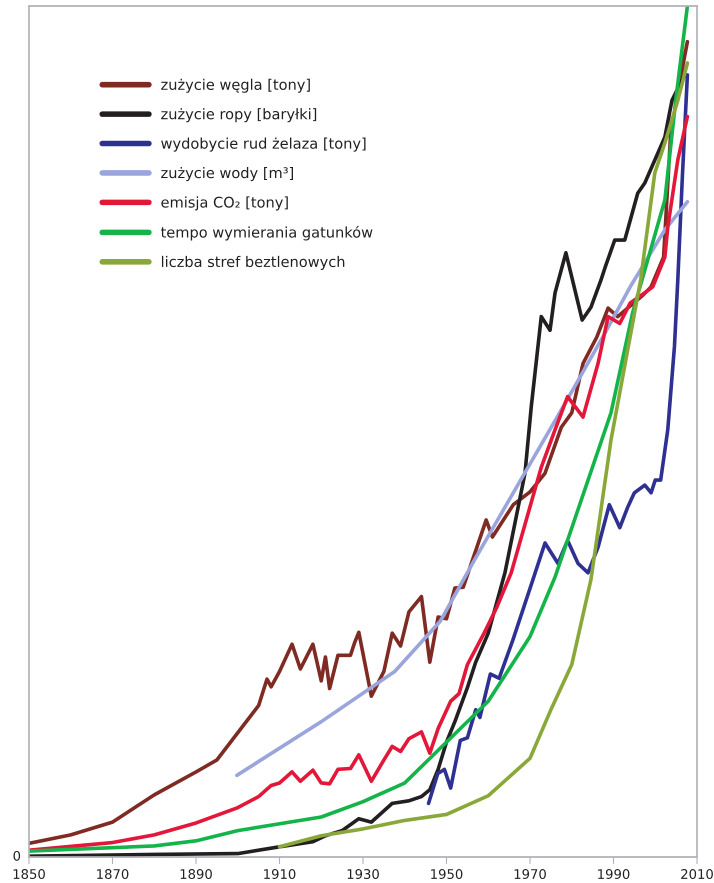 This screenshot has height=883, width=714. Describe the element at coordinates (224, 203) in the screenshot. I see `legend-label: emisja CO₂ [tony]` at that location.